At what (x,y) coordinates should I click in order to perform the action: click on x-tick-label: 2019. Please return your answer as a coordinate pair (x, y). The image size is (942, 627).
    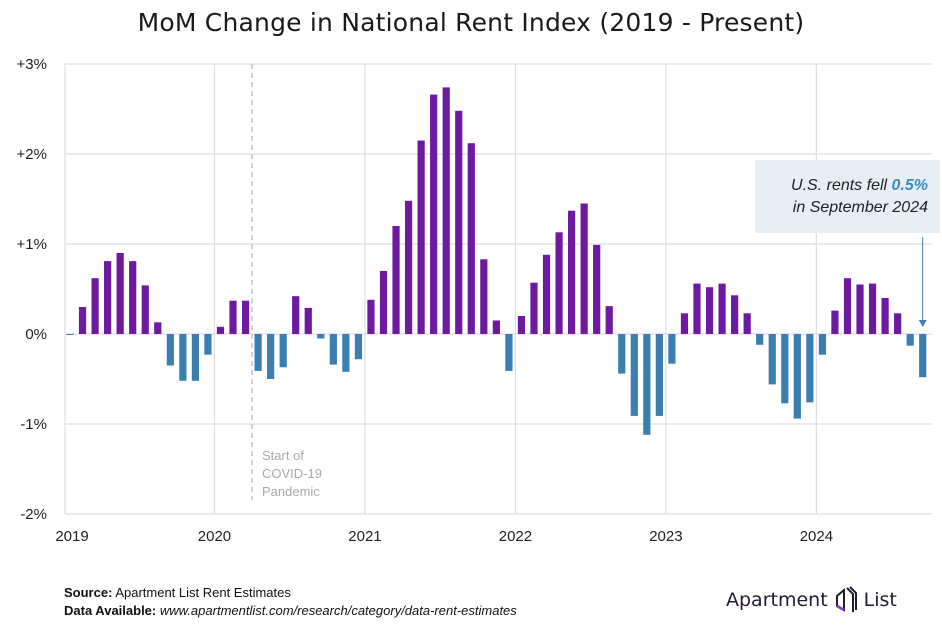
    Looking at the image, I should click on (71, 536).